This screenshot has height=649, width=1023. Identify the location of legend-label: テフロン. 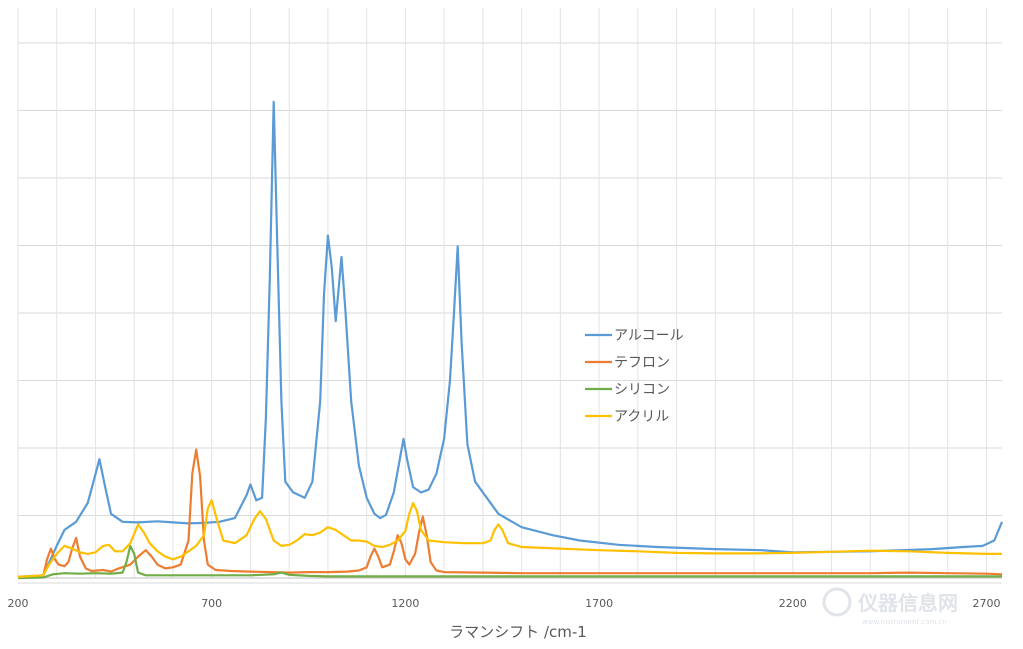
(642, 363).